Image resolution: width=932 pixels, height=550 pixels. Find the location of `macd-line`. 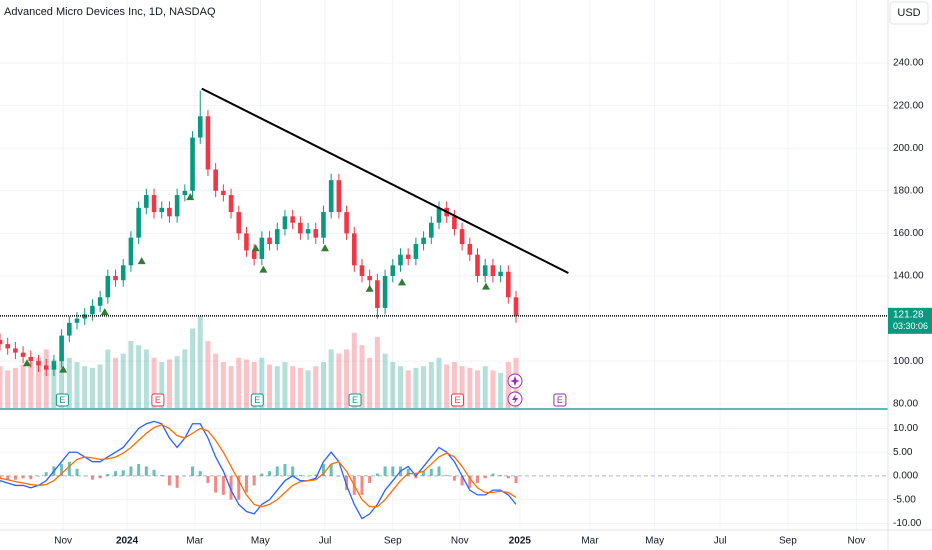

macd-line is located at coordinates (258, 465).